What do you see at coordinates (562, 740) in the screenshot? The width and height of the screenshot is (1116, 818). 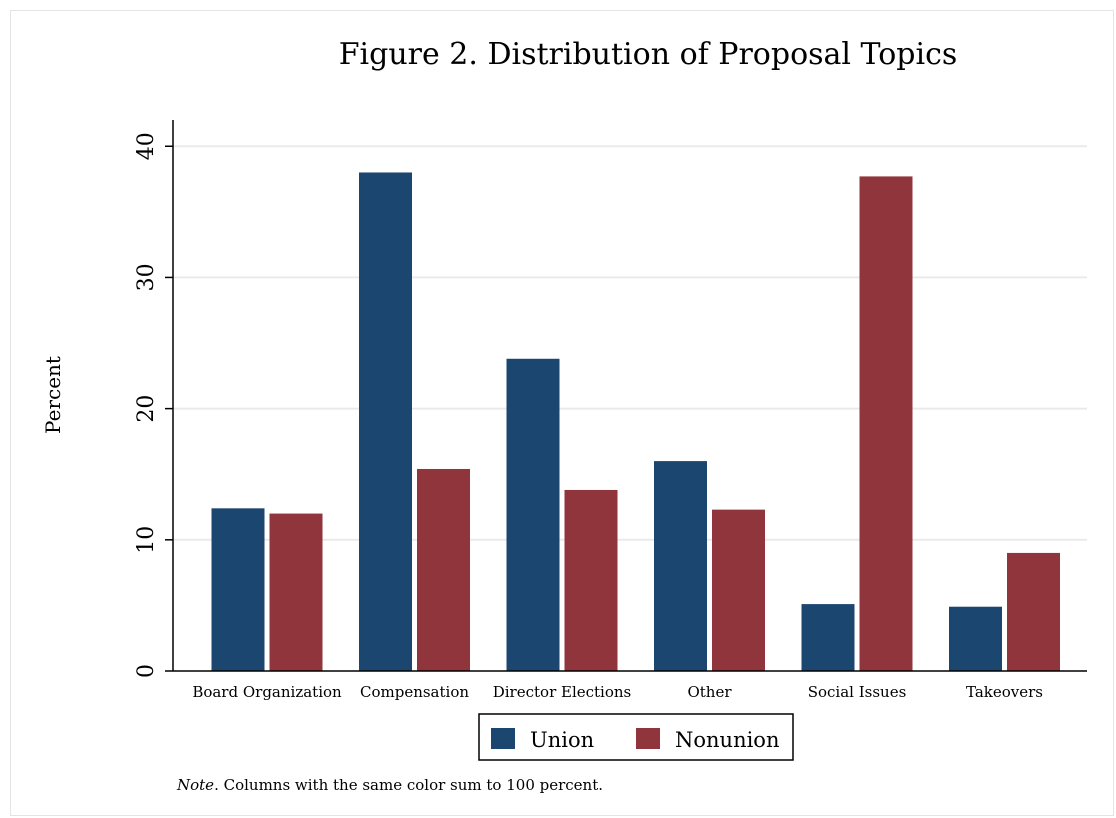 I see `legend-label-union: Union` at bounding box center [562, 740].